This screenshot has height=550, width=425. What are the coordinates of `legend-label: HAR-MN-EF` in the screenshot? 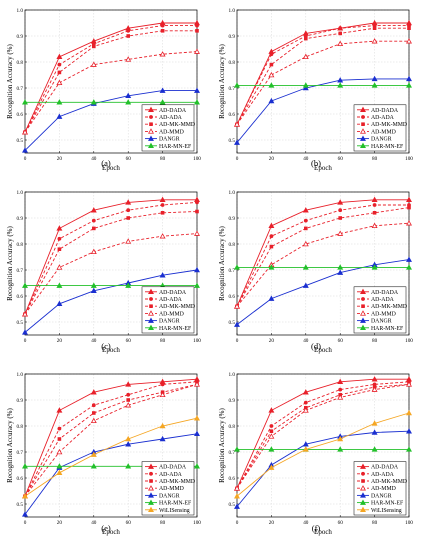 It's located at (175, 329).